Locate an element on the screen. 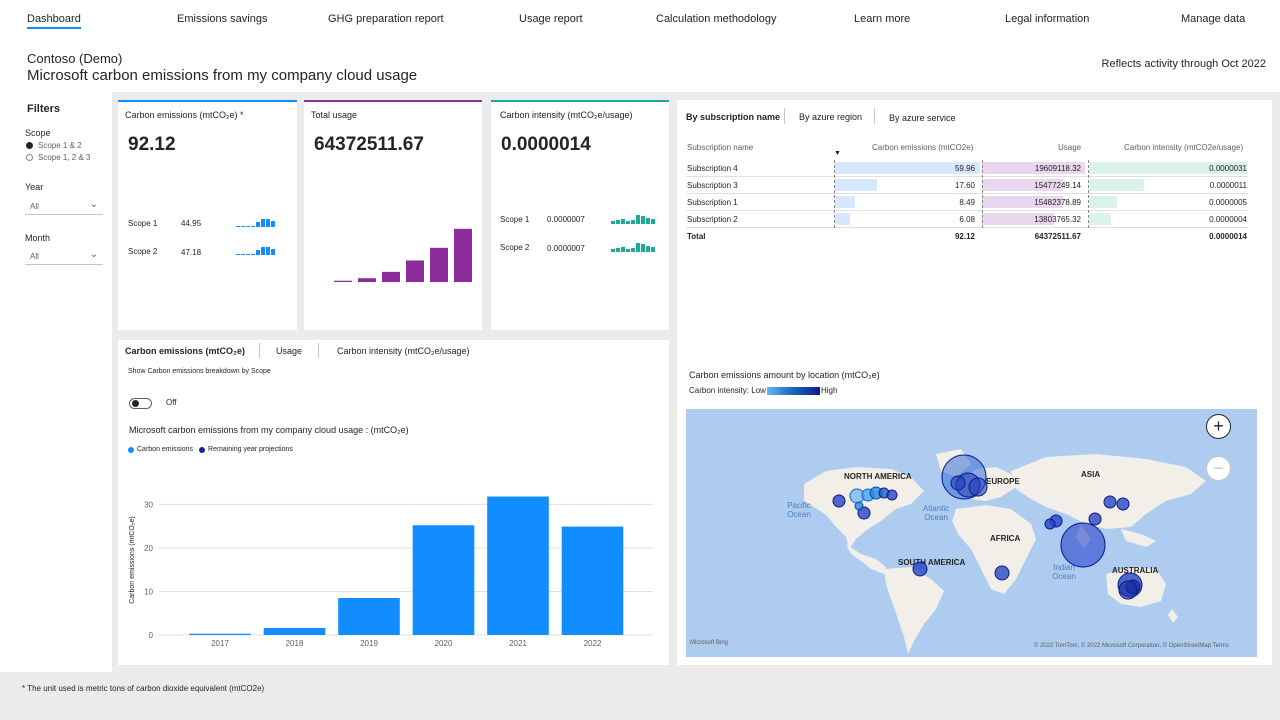  nav-ghg-report: GHG preparation report is located at coordinates (386, 19).